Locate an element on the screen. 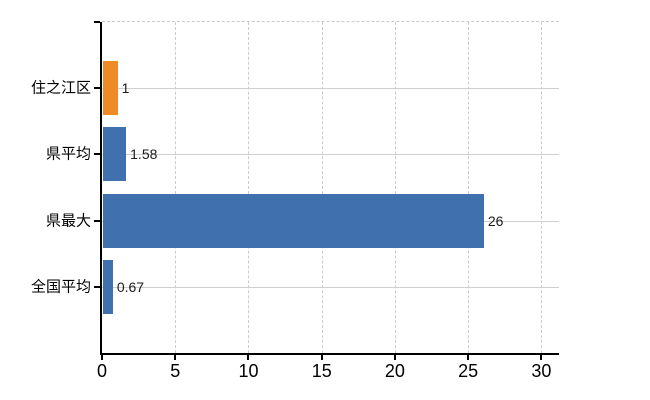 Image resolution: width=650 pixels, height=400 pixels. category-label: 県平均 is located at coordinates (68, 154).